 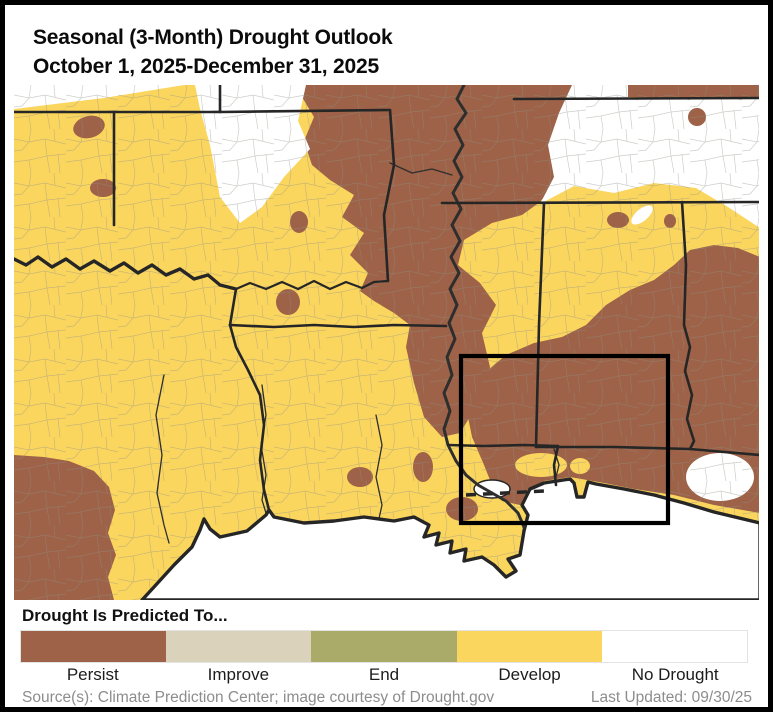 I want to click on legend-label-end: End, so click(x=384, y=674).